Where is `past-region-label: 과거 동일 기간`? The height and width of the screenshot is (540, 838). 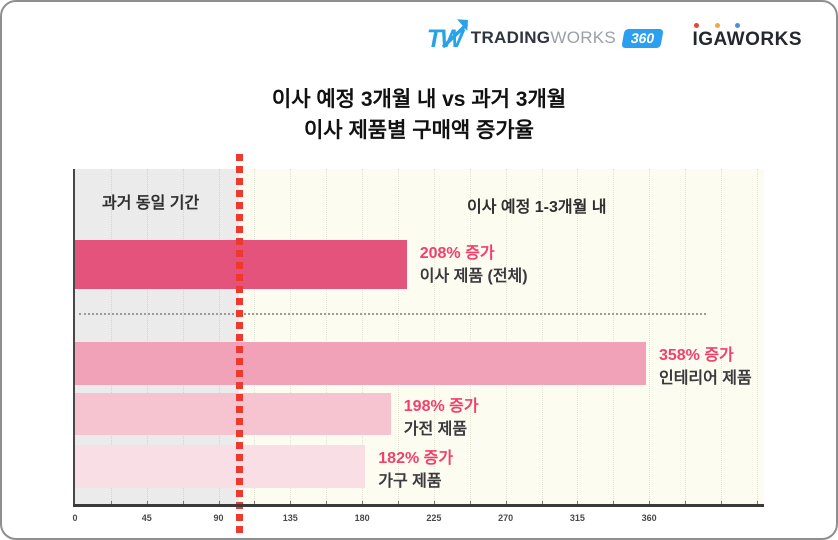
past-region-label: 과거 동일 기간 is located at coordinates (151, 203).